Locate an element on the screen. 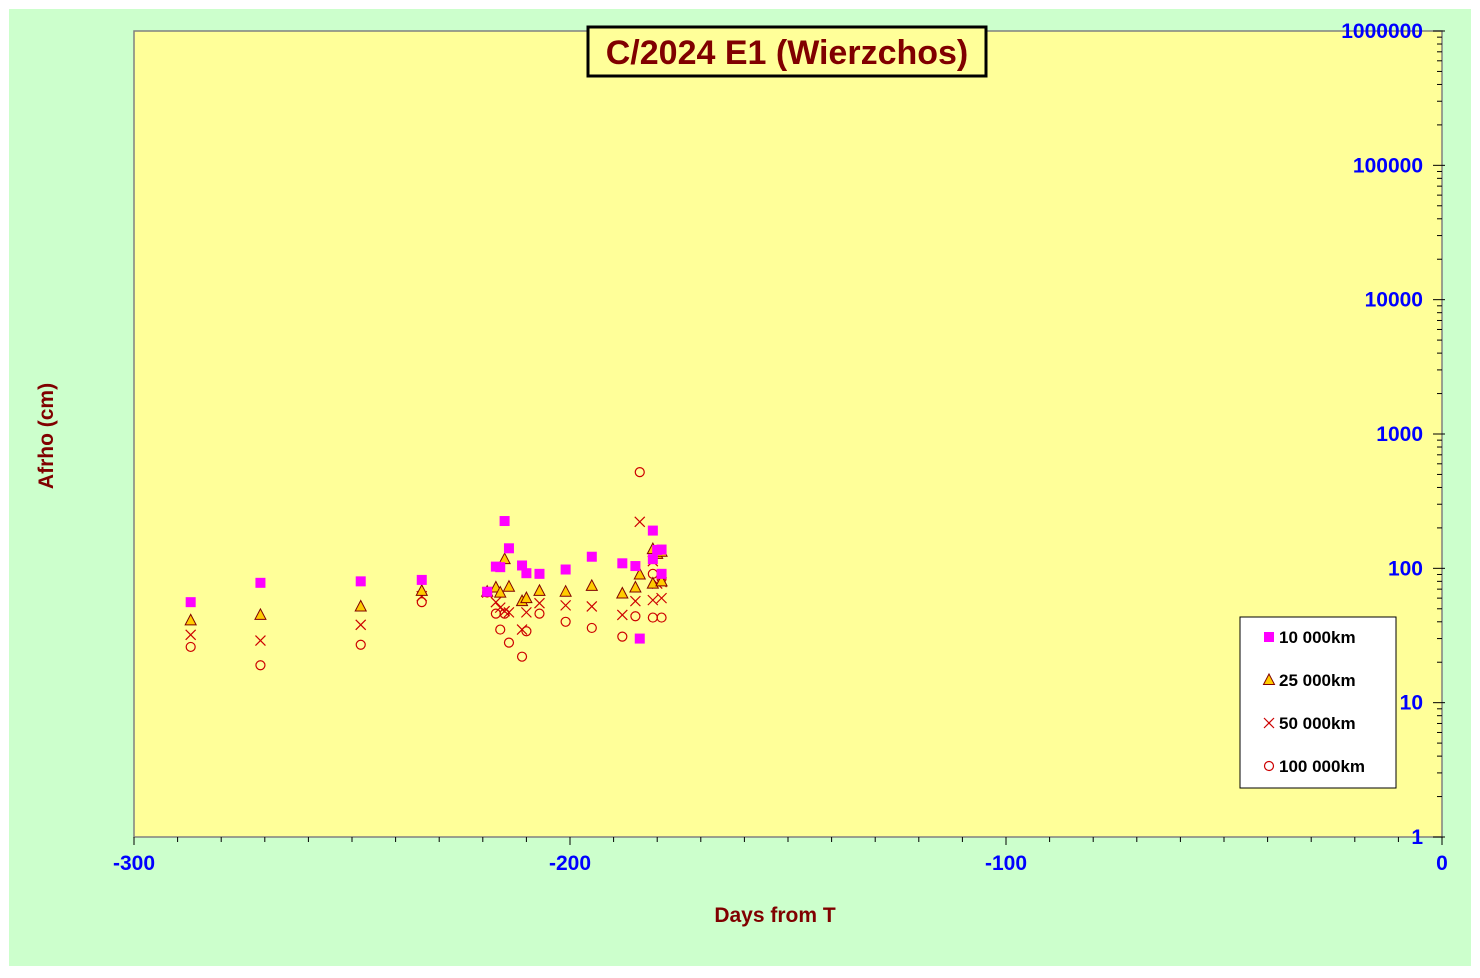 The width and height of the screenshot is (1480, 978). chart-title: C/2024 E1 (Wierzchos) is located at coordinates (787, 53).